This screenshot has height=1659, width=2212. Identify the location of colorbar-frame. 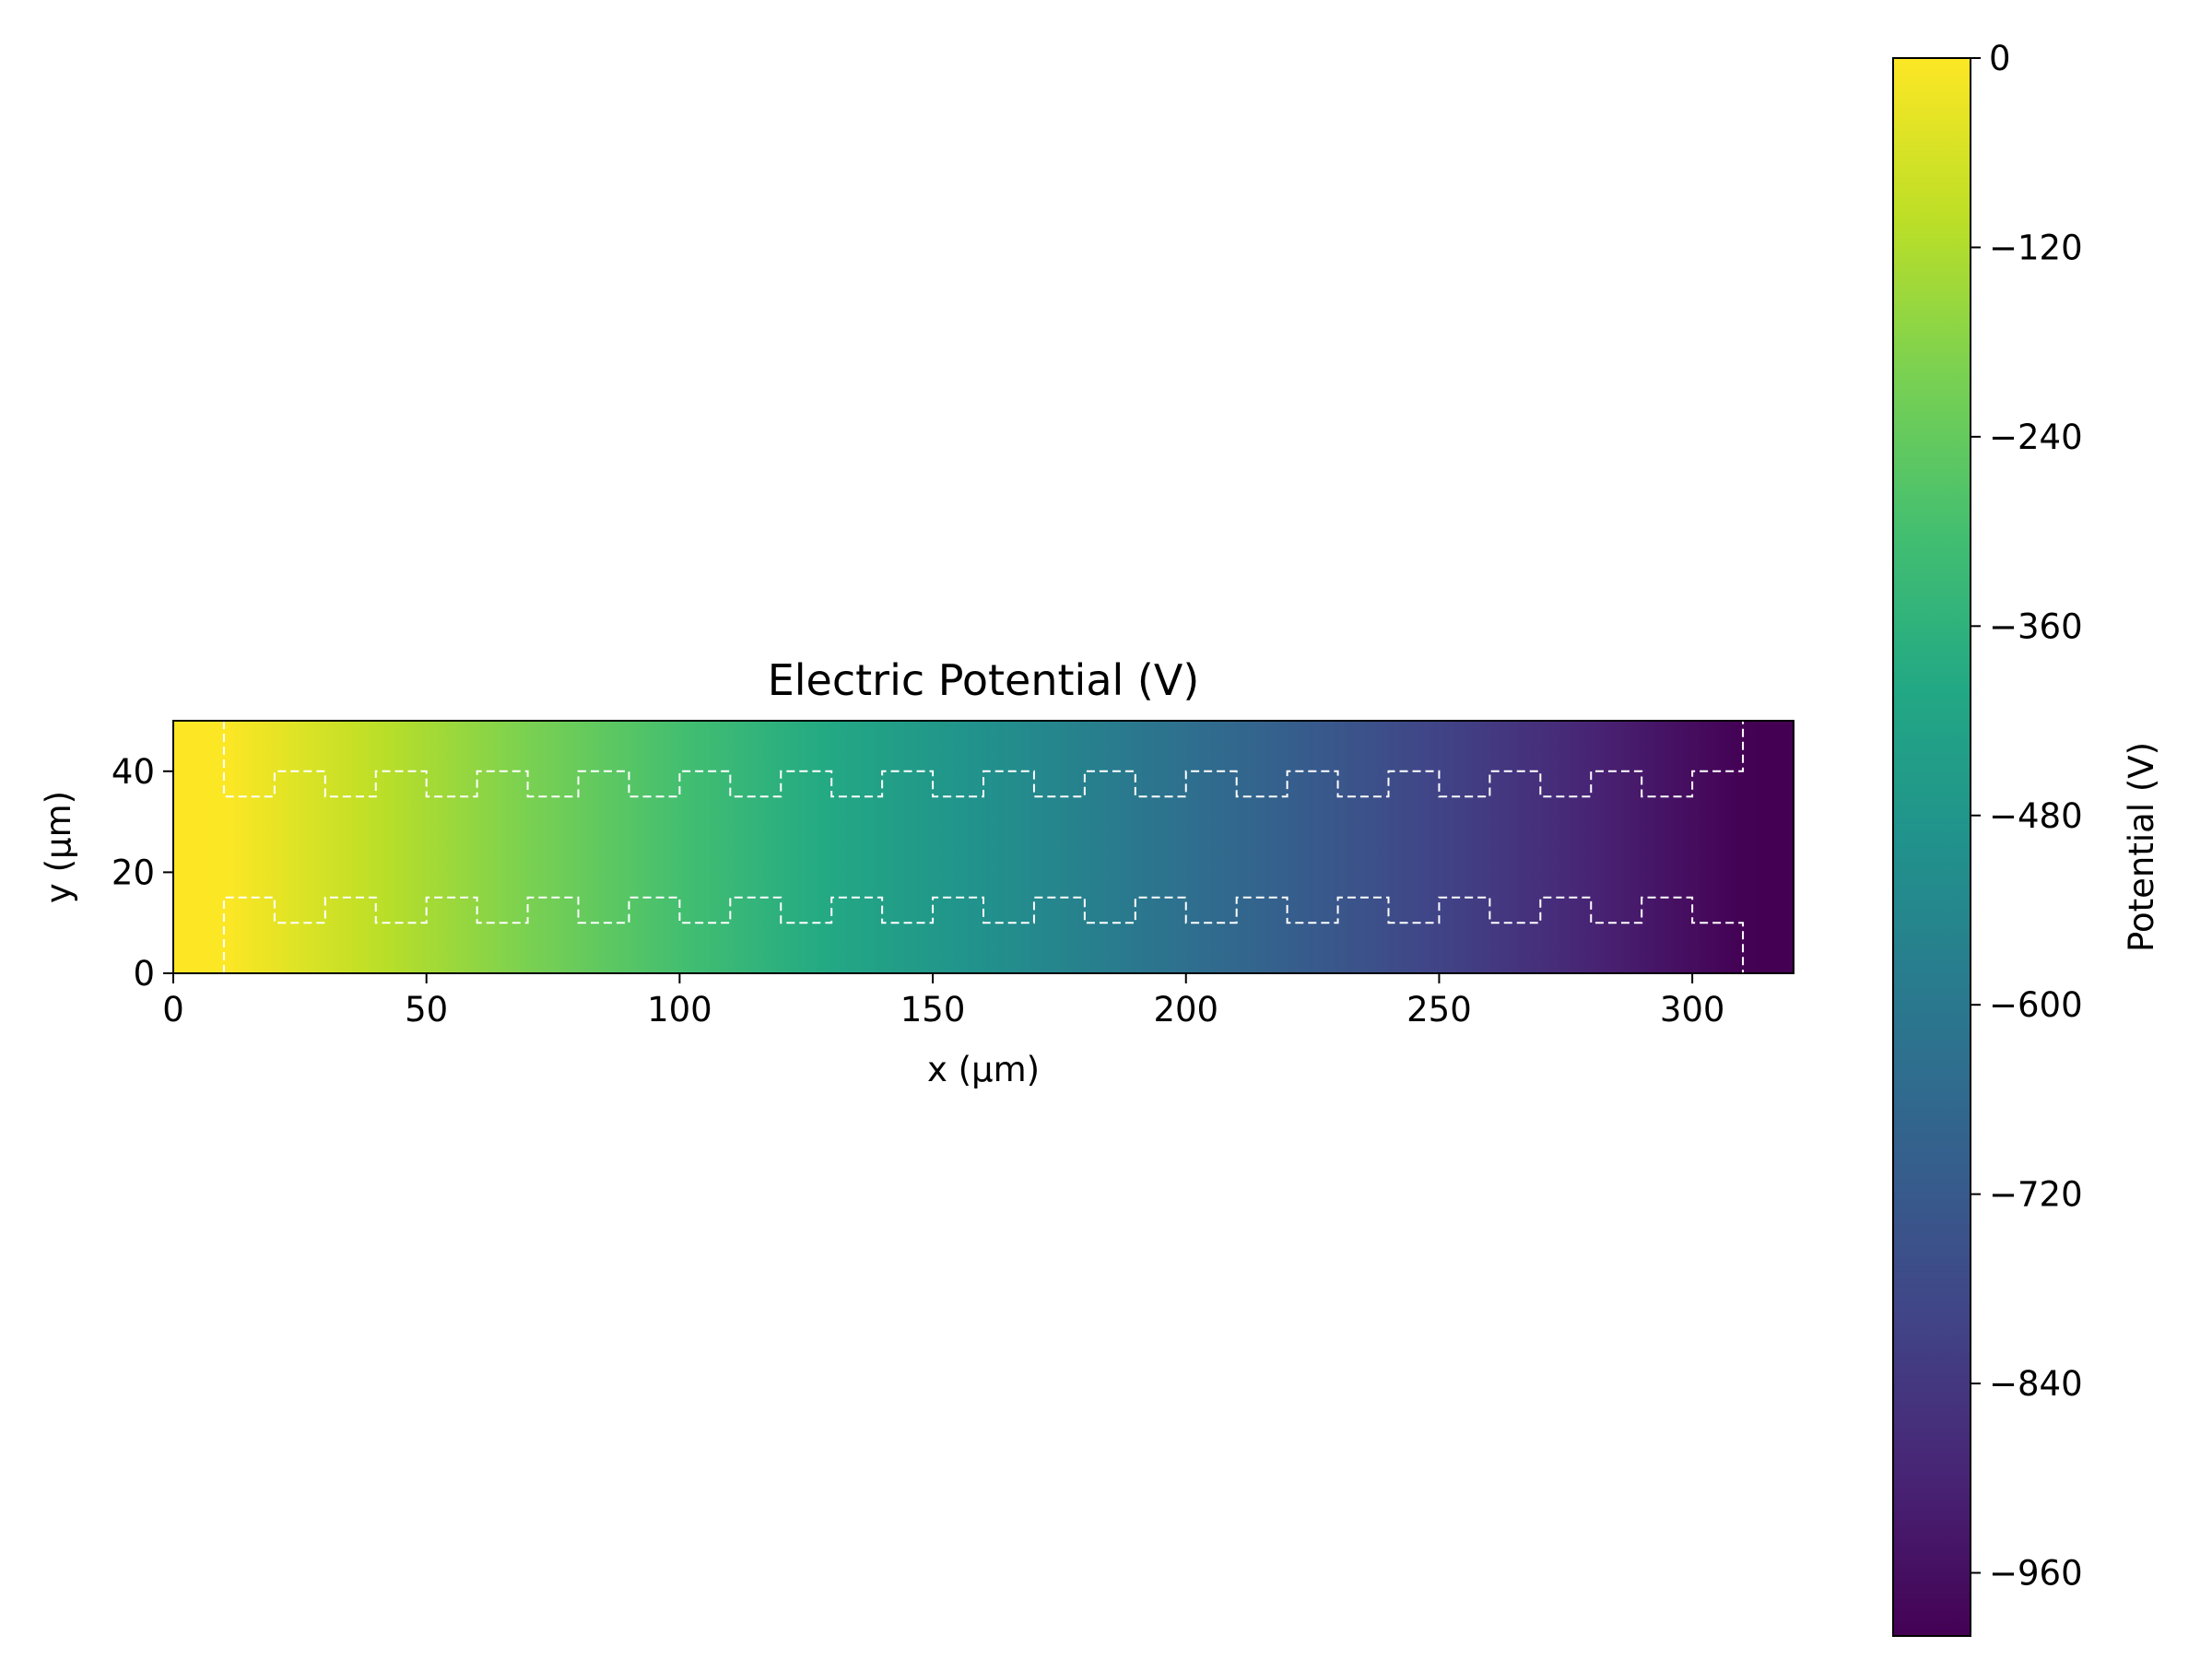
(1931, 847).